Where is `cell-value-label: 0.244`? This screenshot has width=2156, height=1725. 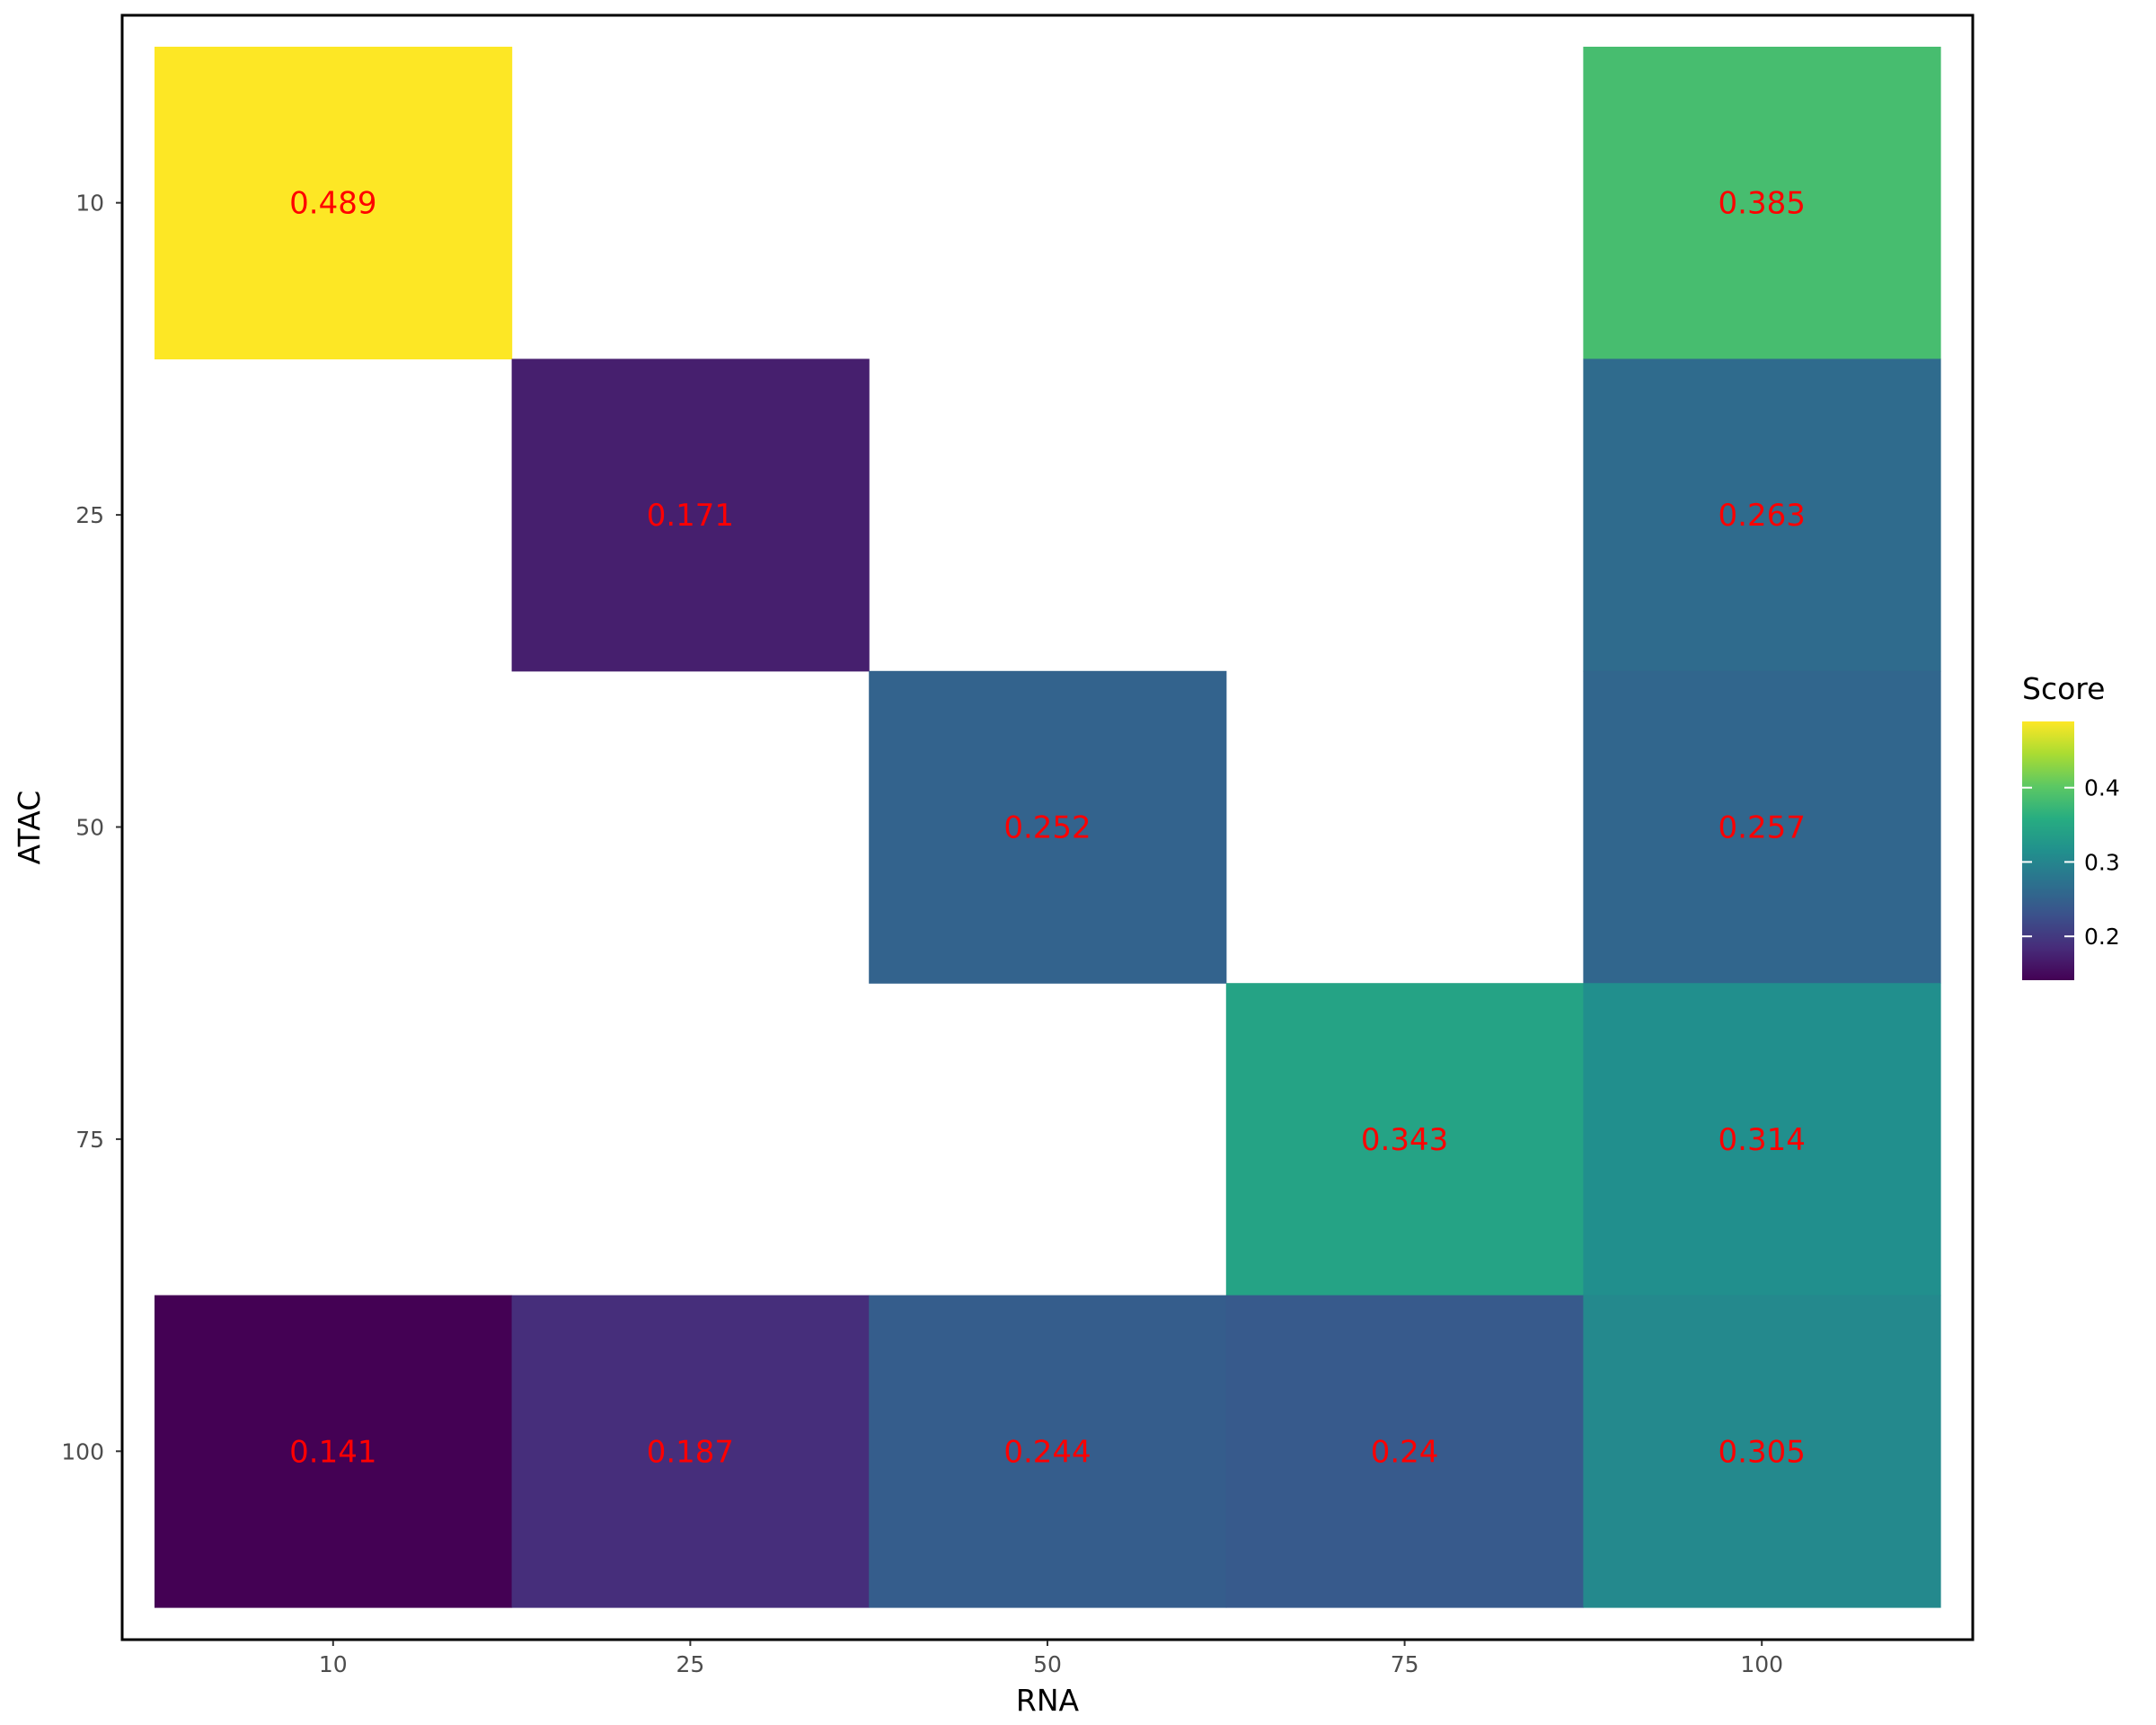 cell-value-label: 0.244 is located at coordinates (1047, 1452).